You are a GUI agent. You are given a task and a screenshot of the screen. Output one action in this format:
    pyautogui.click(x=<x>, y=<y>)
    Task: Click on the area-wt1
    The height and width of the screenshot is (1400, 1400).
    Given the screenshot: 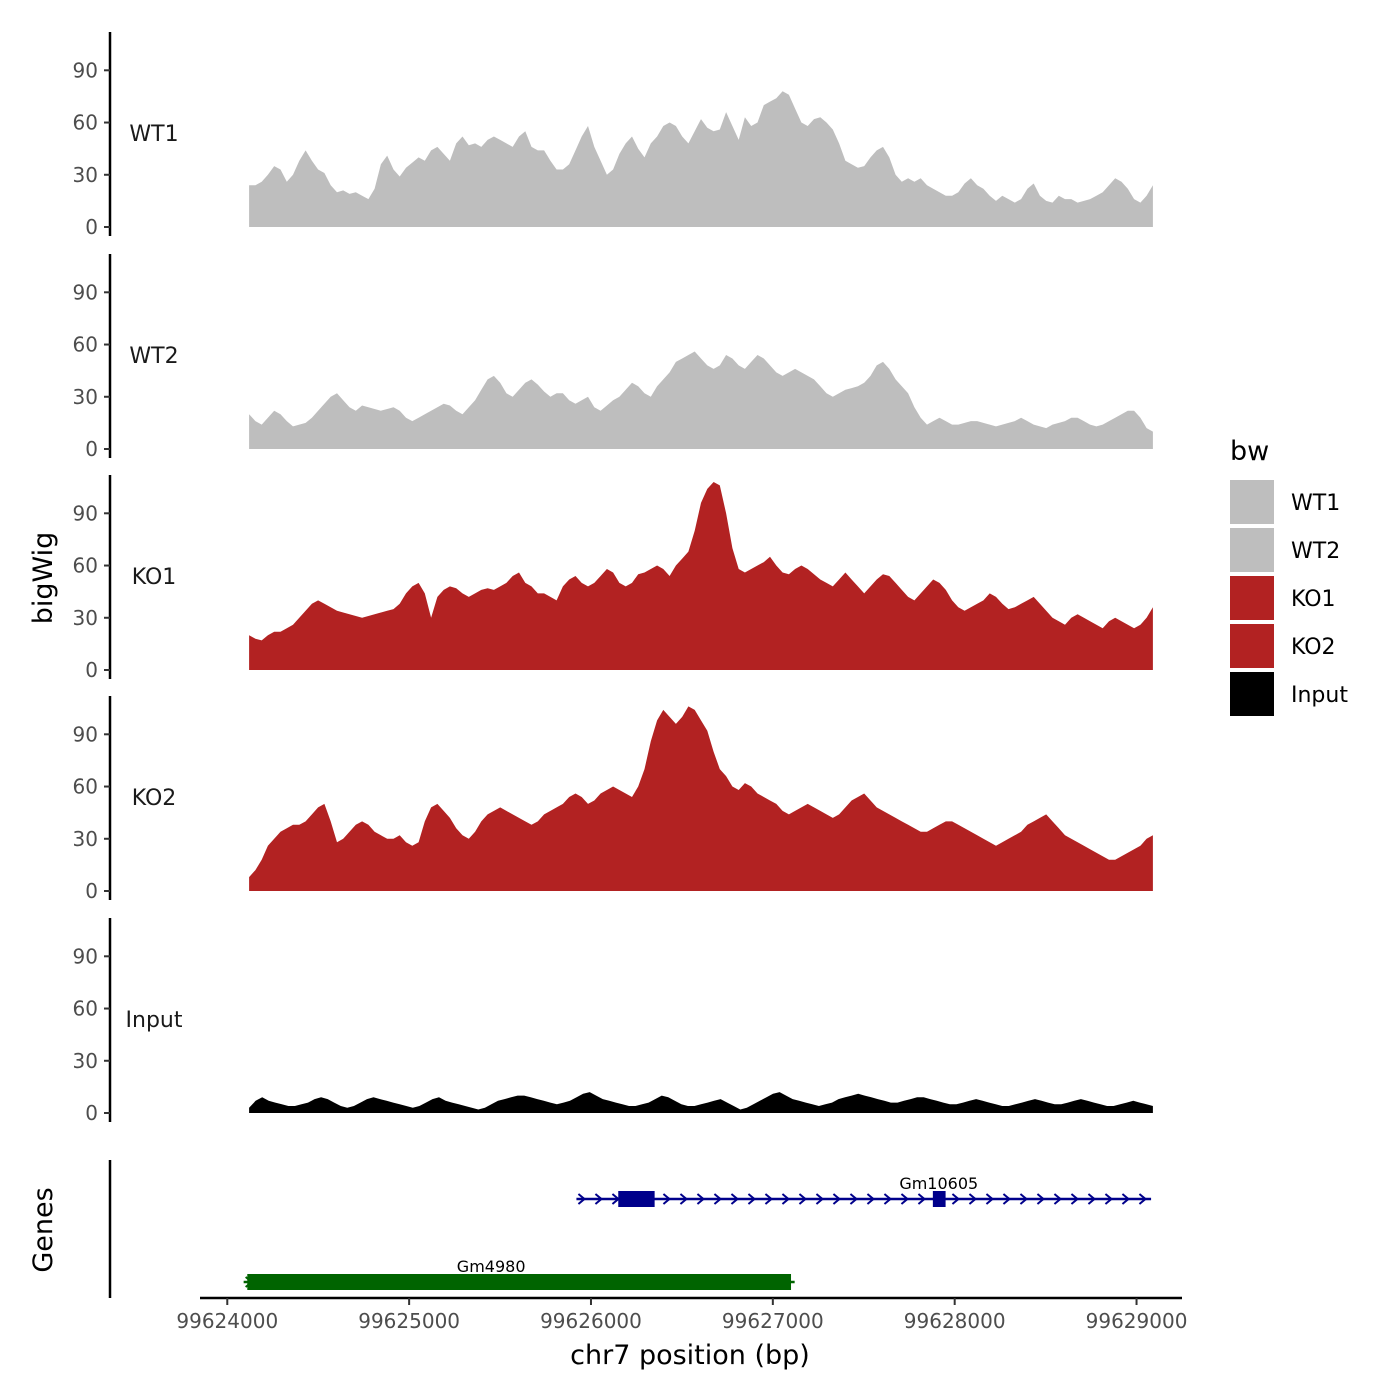 What is the action you would take?
    pyautogui.click(x=701, y=159)
    